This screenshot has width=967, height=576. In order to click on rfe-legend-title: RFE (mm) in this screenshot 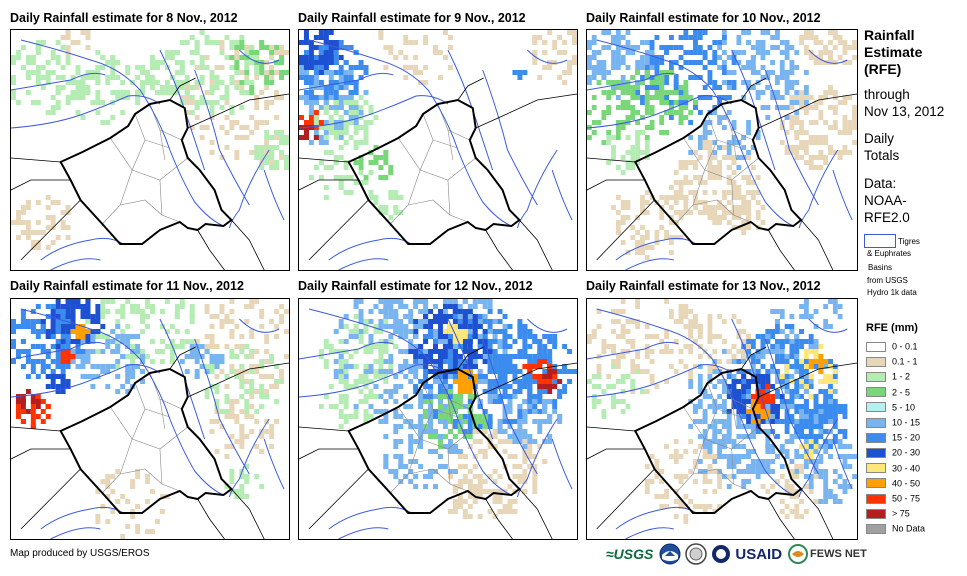, I will do `click(892, 328)`.